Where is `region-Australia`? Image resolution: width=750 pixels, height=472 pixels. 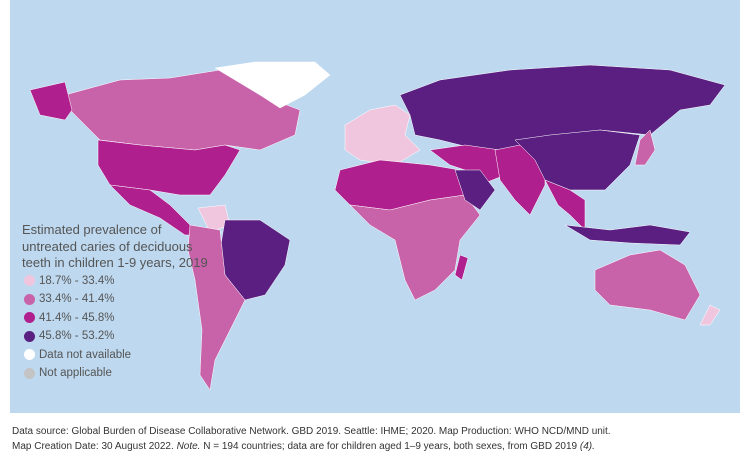 region-Australia is located at coordinates (647, 285).